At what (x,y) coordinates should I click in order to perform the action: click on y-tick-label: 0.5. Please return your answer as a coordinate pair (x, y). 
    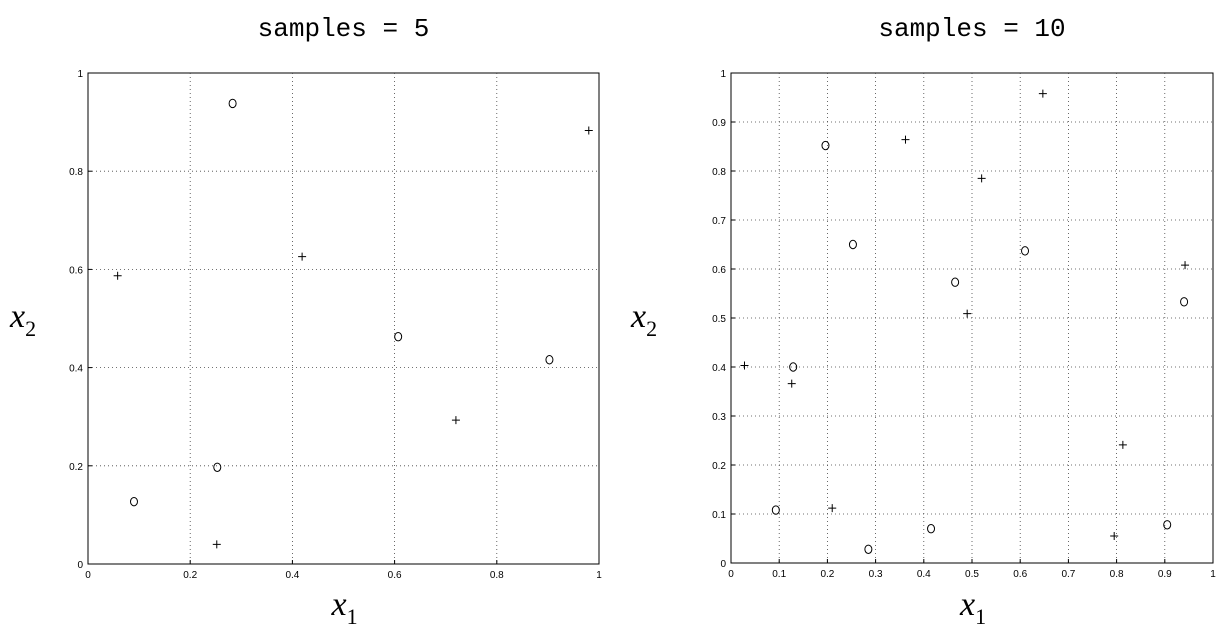
    Looking at the image, I should click on (719, 319).